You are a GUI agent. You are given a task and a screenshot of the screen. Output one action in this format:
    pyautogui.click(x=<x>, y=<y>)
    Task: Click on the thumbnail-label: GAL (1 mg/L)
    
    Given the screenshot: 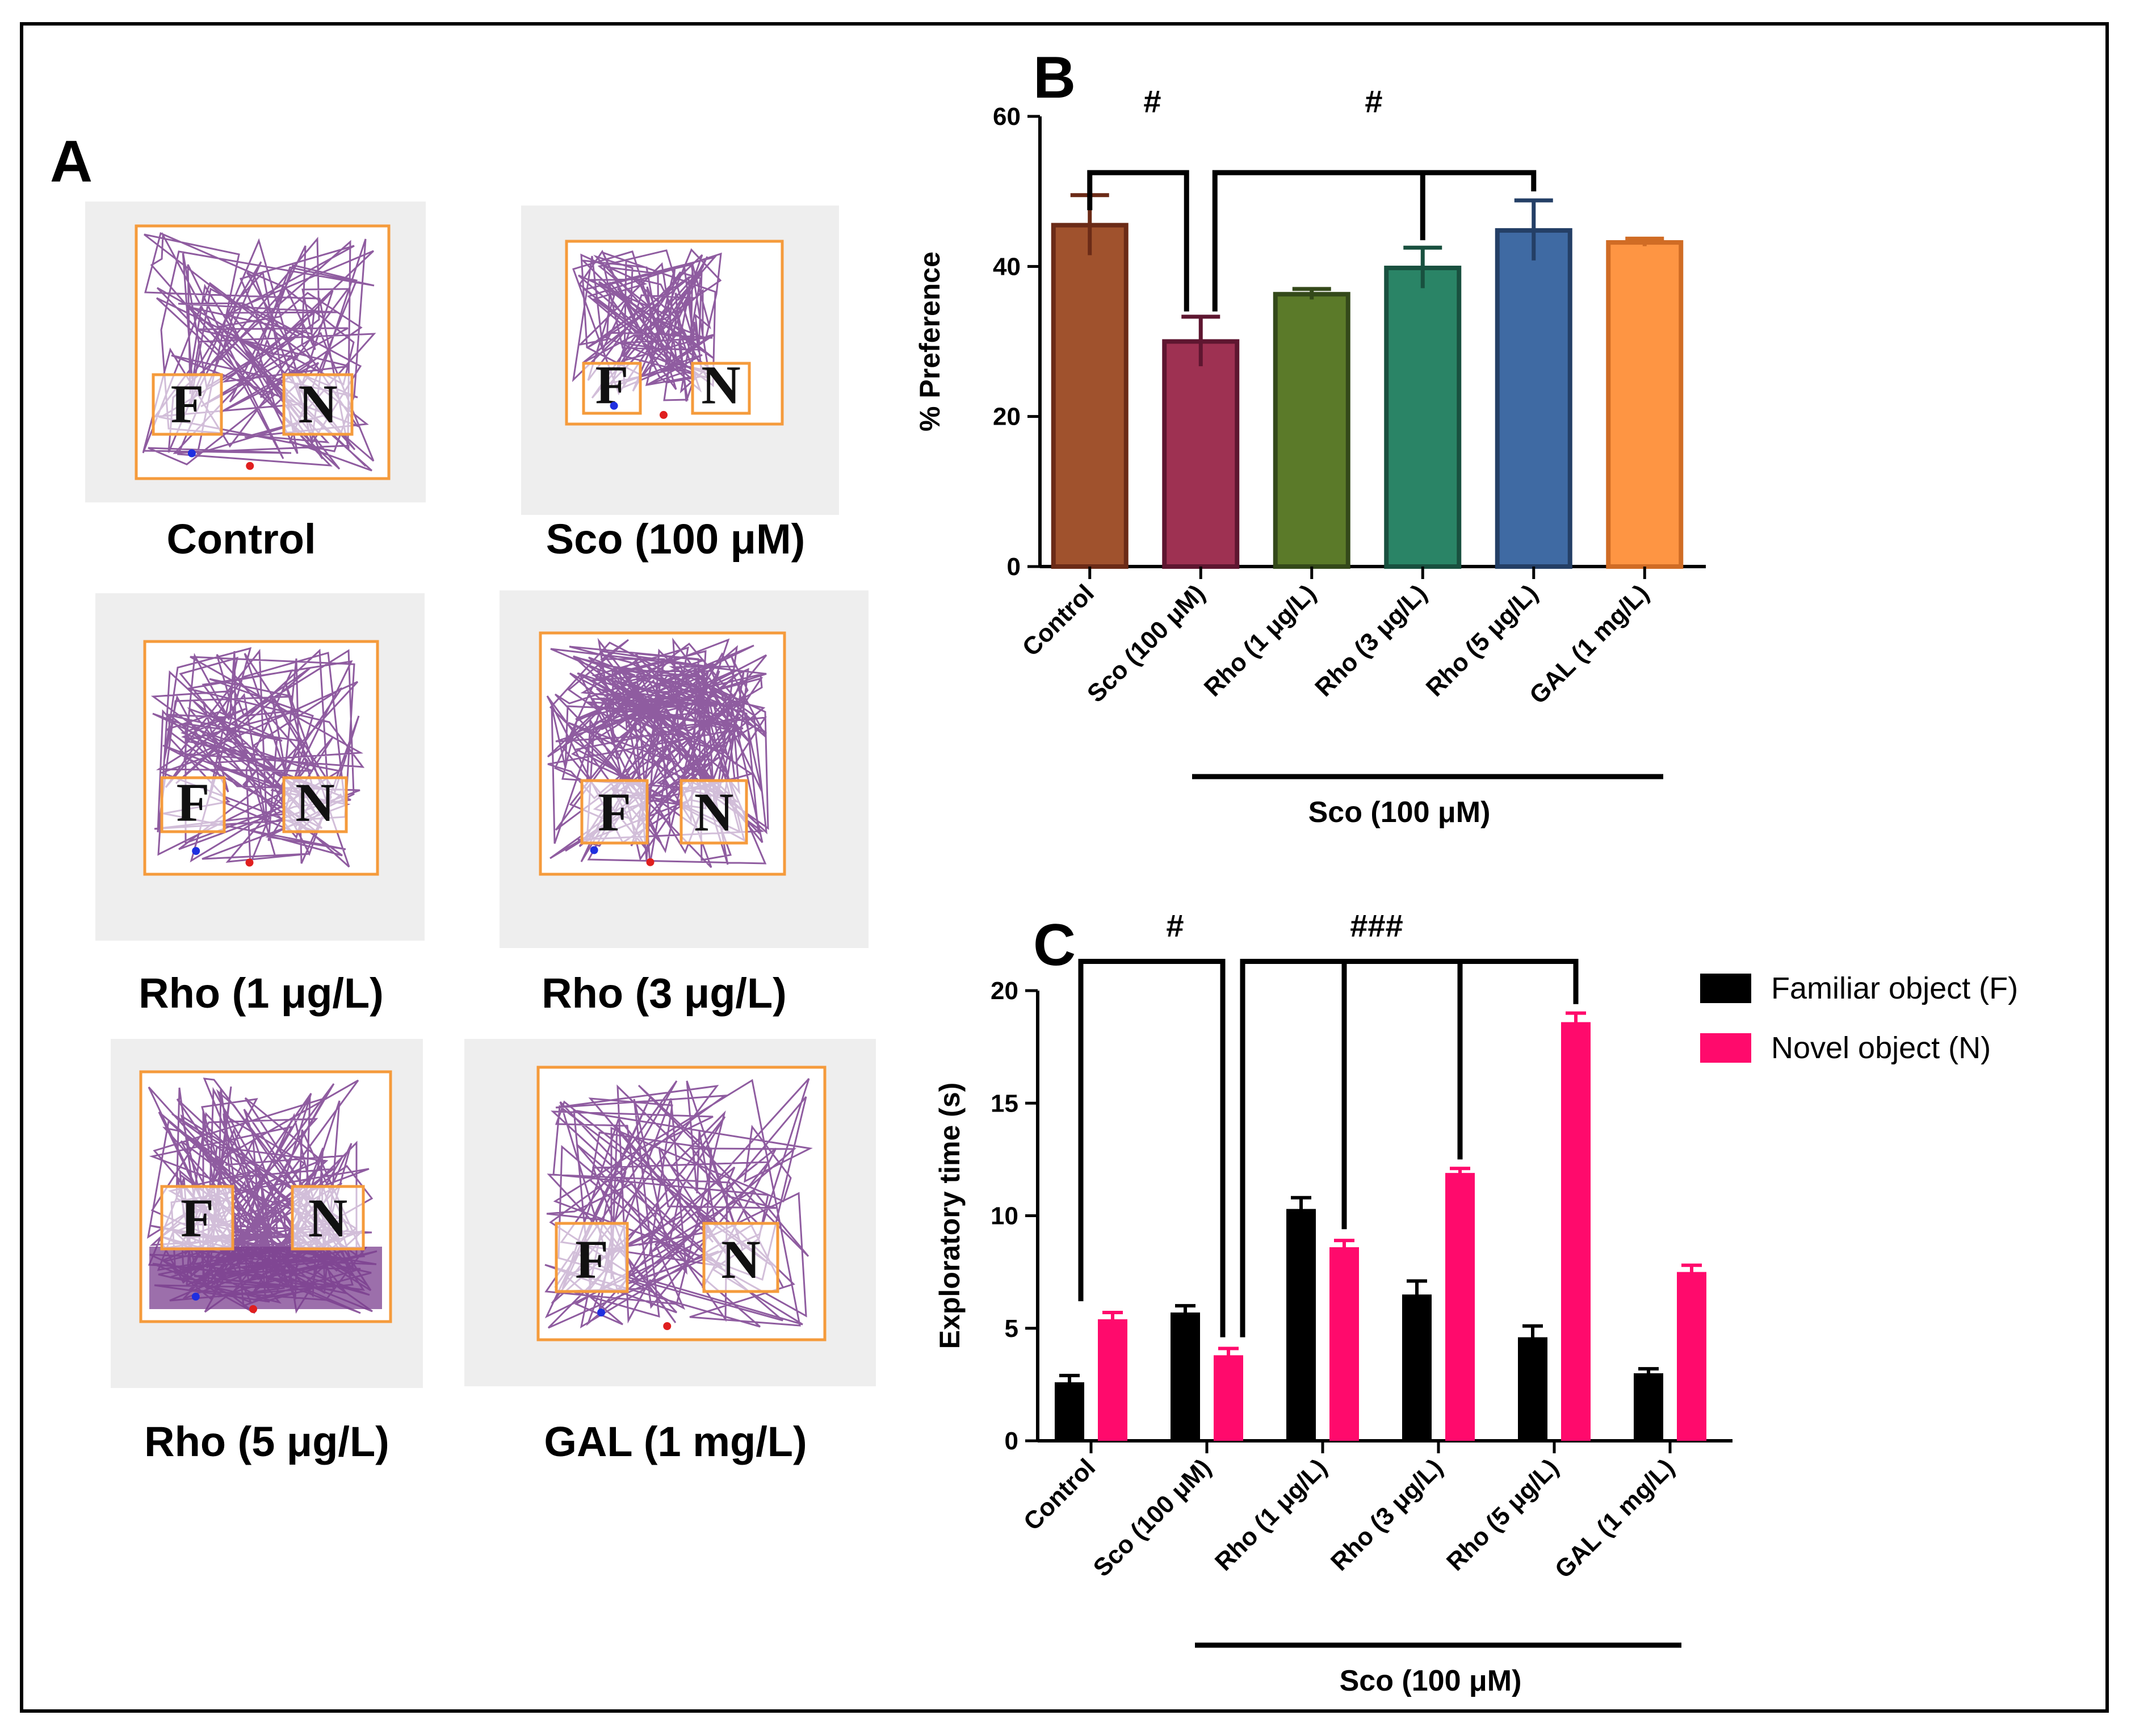 What is the action you would take?
    pyautogui.click(x=675, y=1441)
    